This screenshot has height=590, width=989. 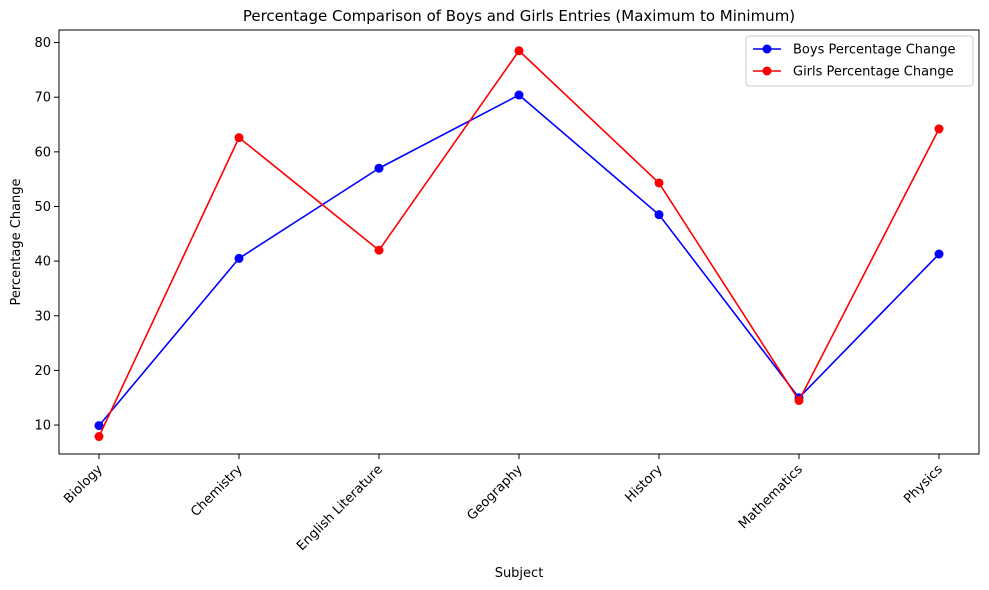 I want to click on x-axis-label: Subject, so click(x=519, y=573).